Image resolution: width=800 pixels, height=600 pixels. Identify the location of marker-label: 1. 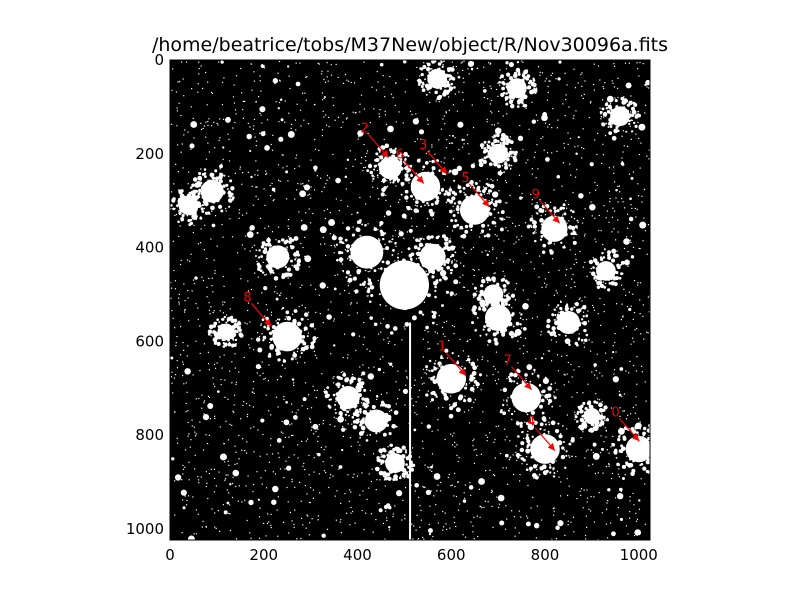
(442, 347).